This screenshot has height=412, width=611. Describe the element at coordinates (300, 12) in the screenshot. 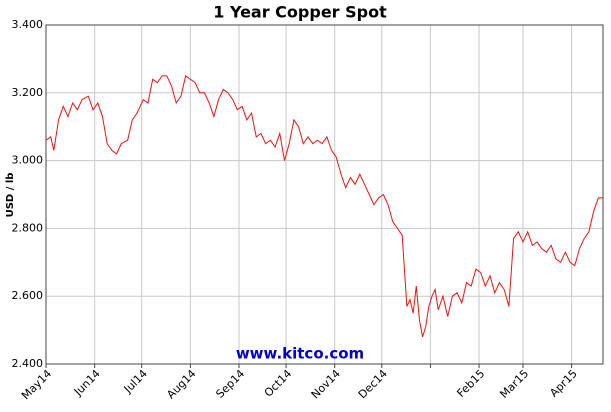

I see `chart-title: 1 Year Copper Spot` at that location.